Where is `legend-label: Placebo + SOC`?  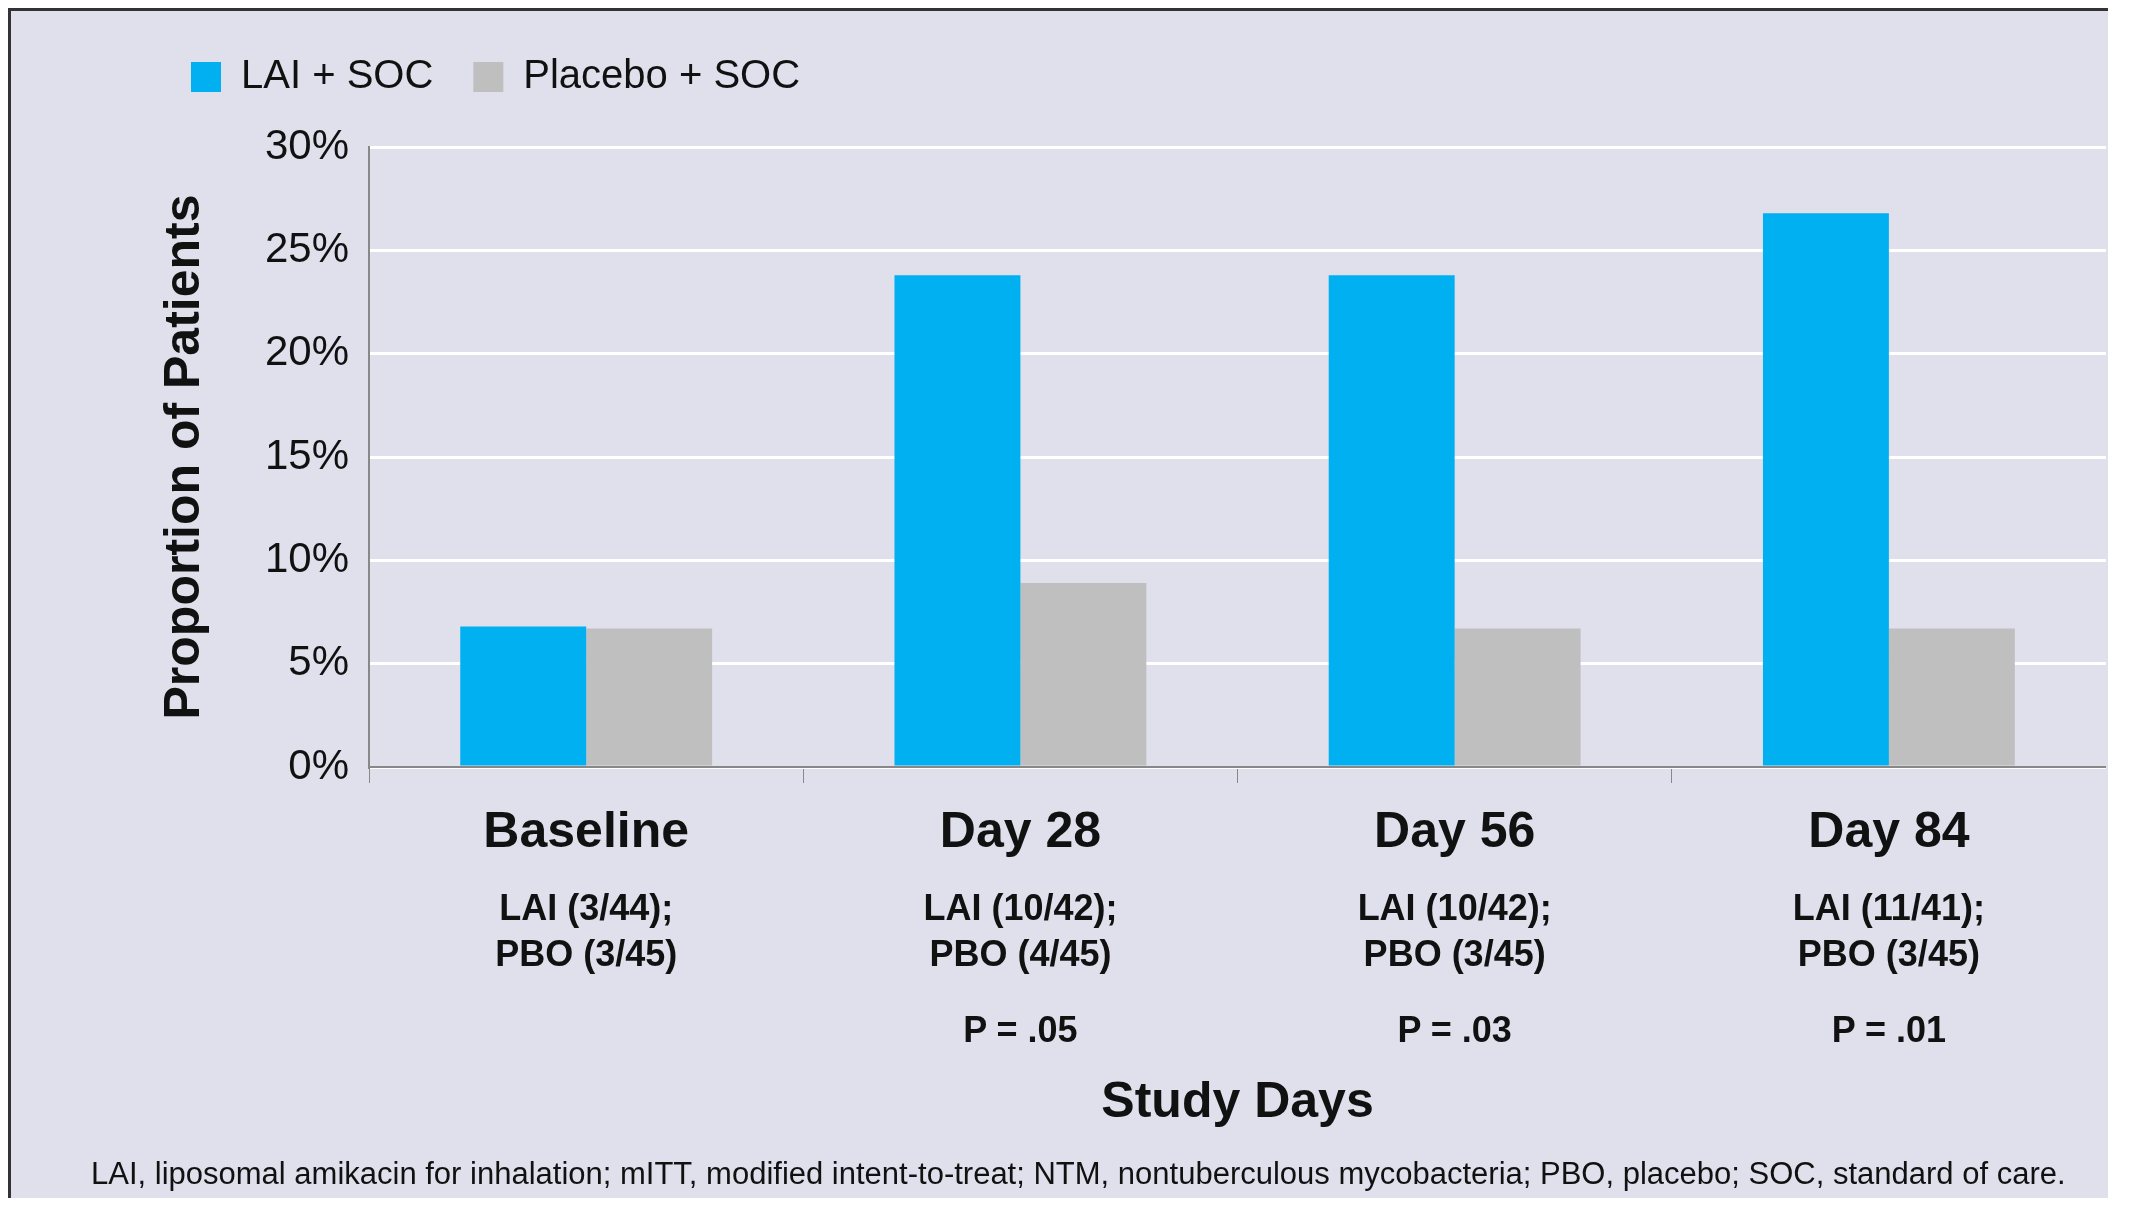 legend-label: Placebo + SOC is located at coordinates (662, 74).